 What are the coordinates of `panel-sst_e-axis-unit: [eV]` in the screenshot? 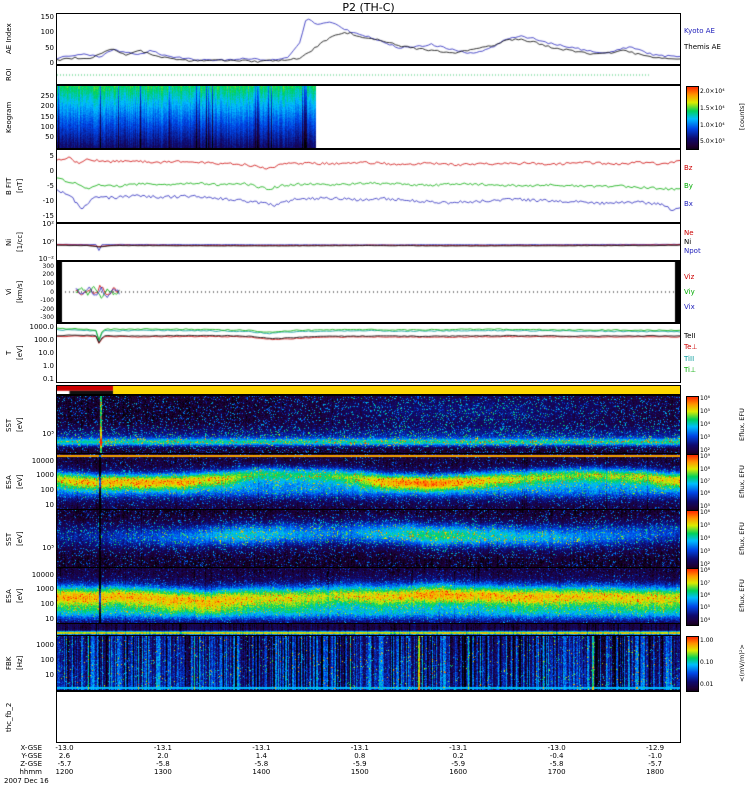 It's located at (20, 425).